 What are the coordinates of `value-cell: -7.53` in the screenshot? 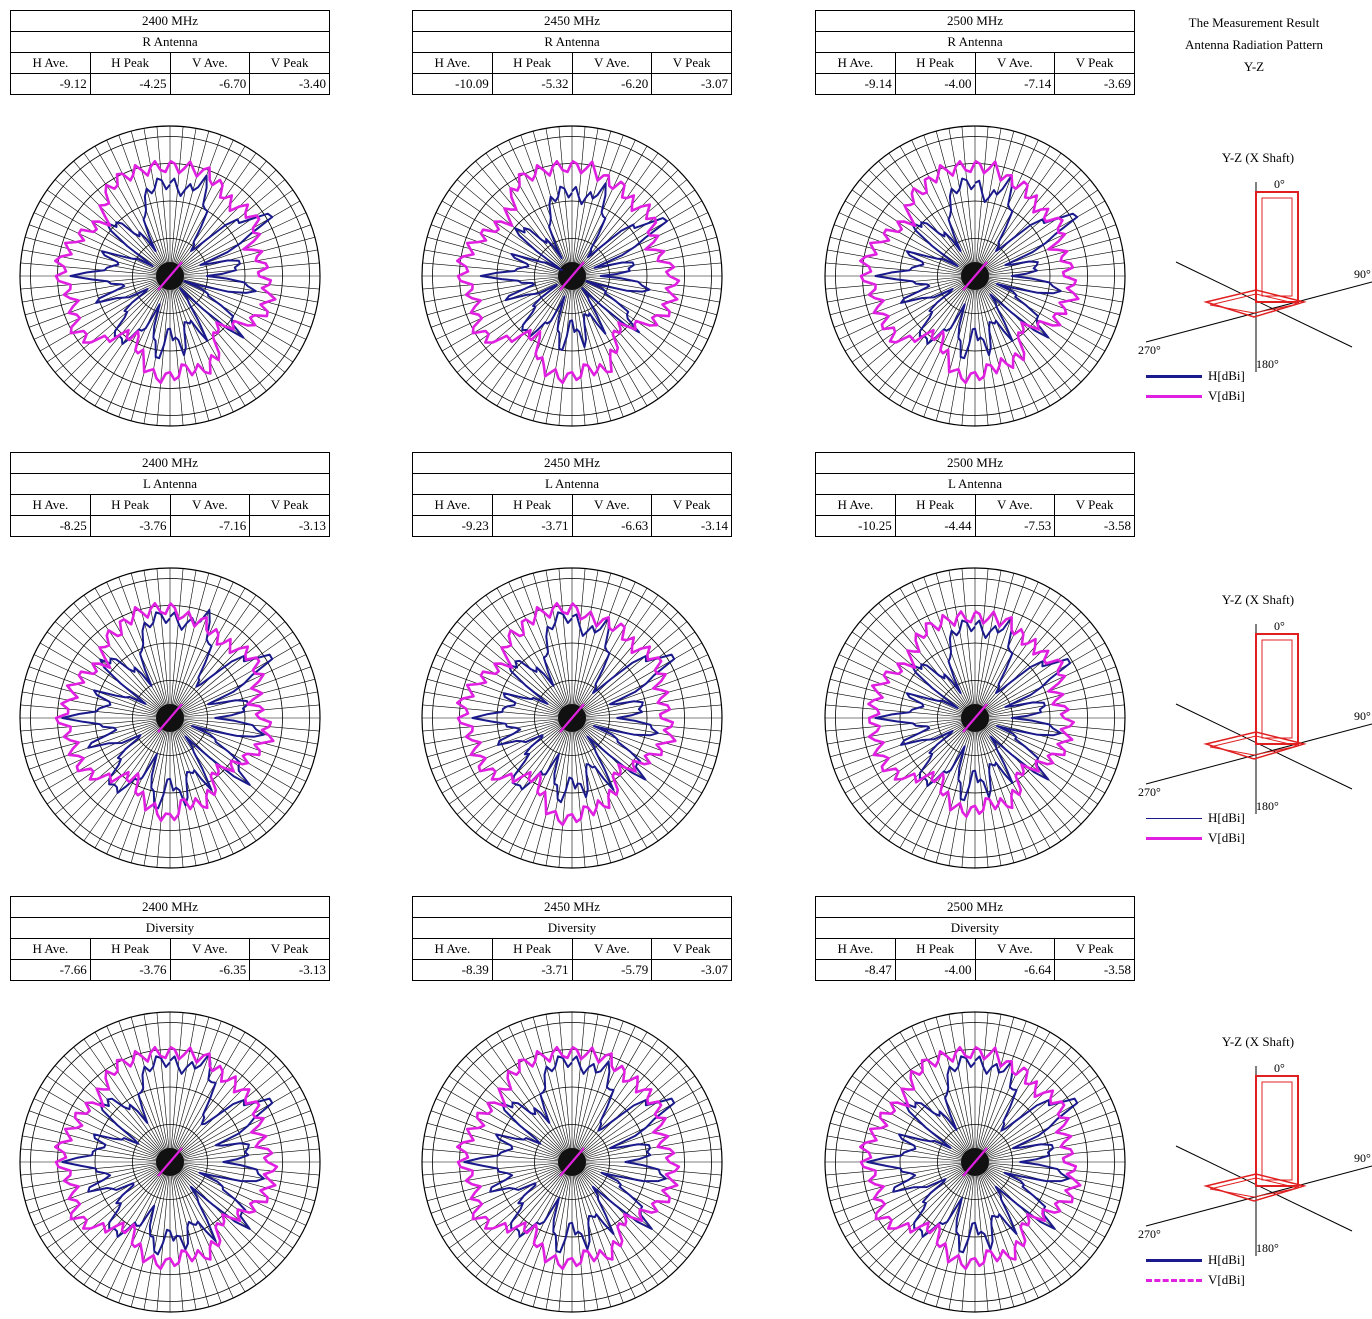 It's located at (1015, 526).